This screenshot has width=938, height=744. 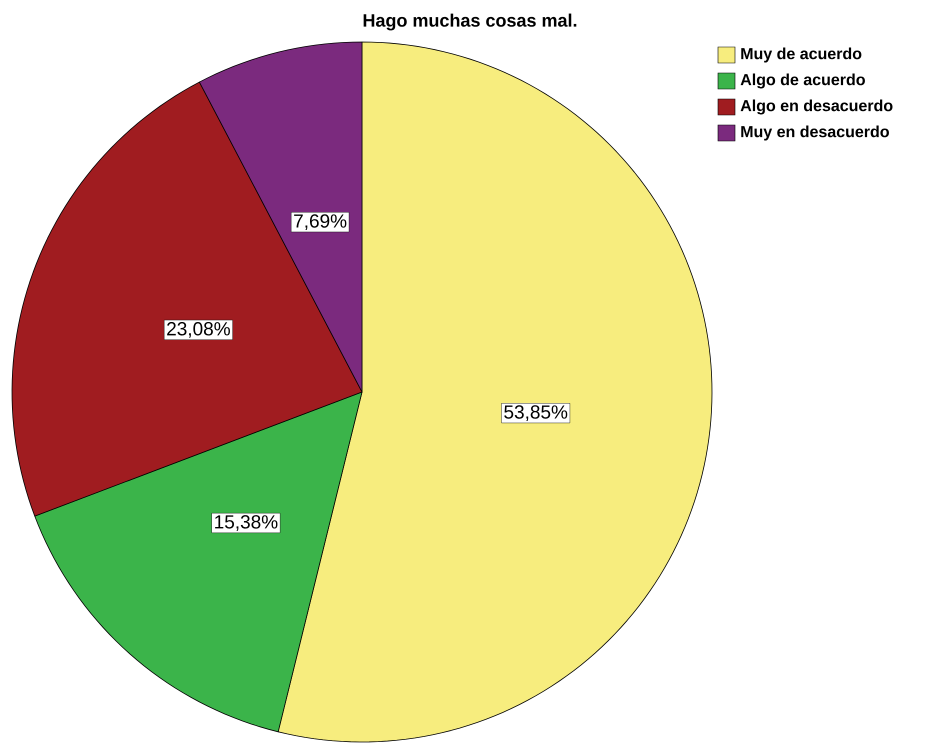 What do you see at coordinates (320, 222) in the screenshot?
I see `data-label: 7,69%` at bounding box center [320, 222].